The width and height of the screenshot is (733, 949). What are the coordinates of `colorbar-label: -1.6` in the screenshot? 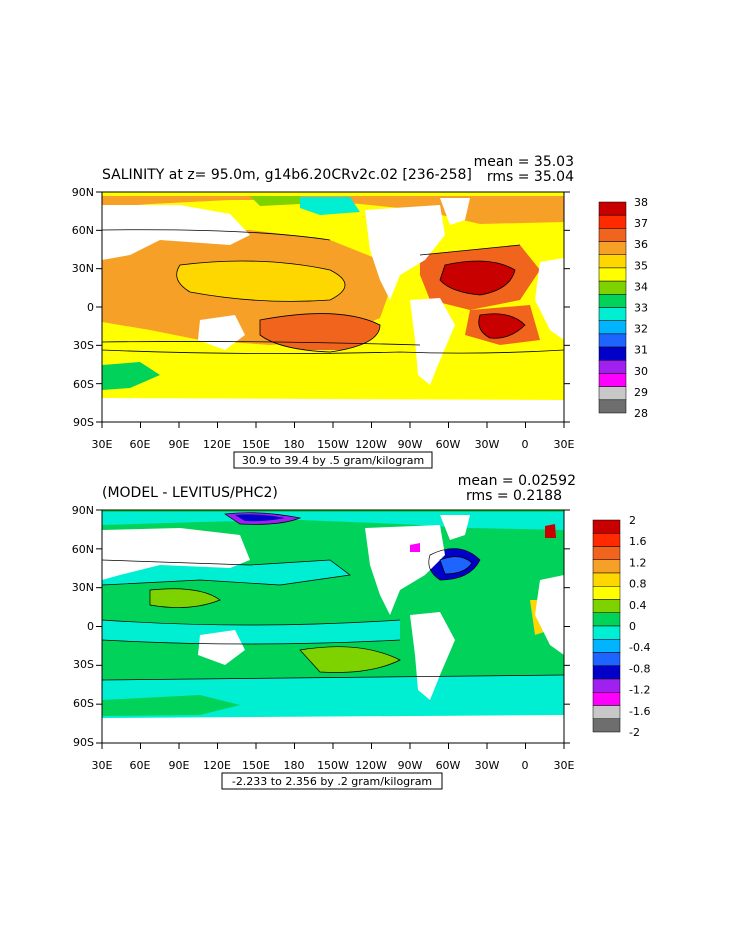 It's located at (639, 711).